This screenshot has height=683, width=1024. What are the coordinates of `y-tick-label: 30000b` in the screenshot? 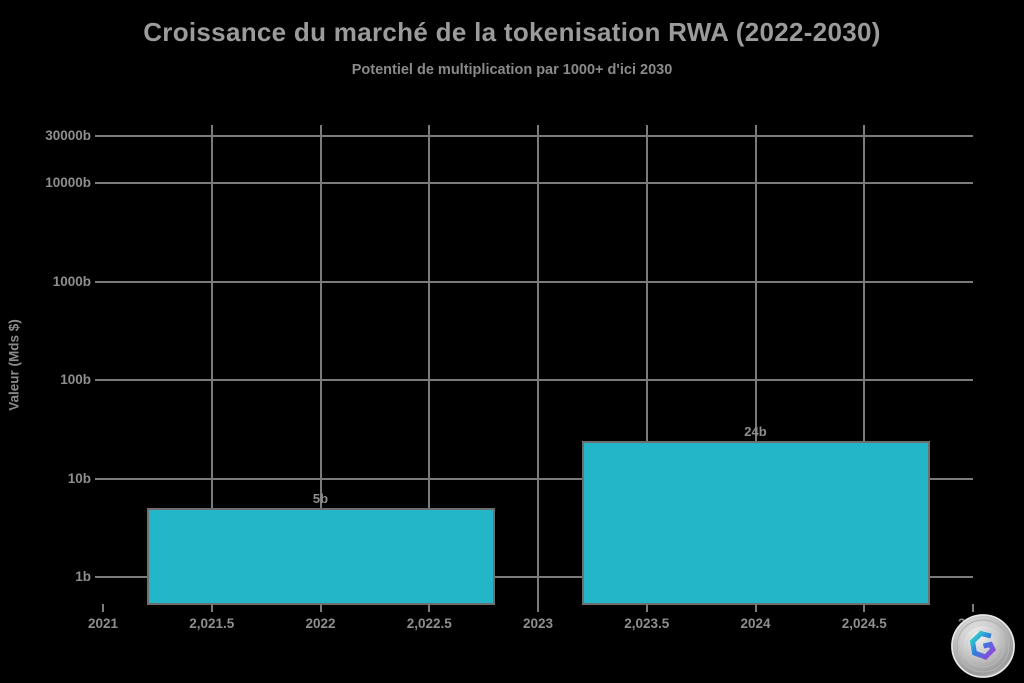 It's located at (68, 135).